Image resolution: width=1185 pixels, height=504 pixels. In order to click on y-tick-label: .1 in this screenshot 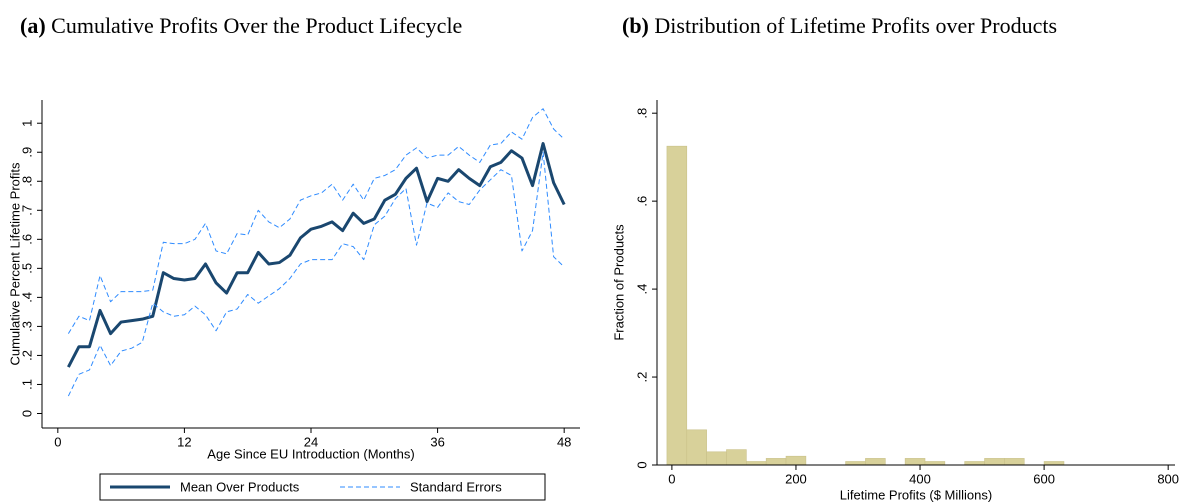, I will do `click(26, 384)`.